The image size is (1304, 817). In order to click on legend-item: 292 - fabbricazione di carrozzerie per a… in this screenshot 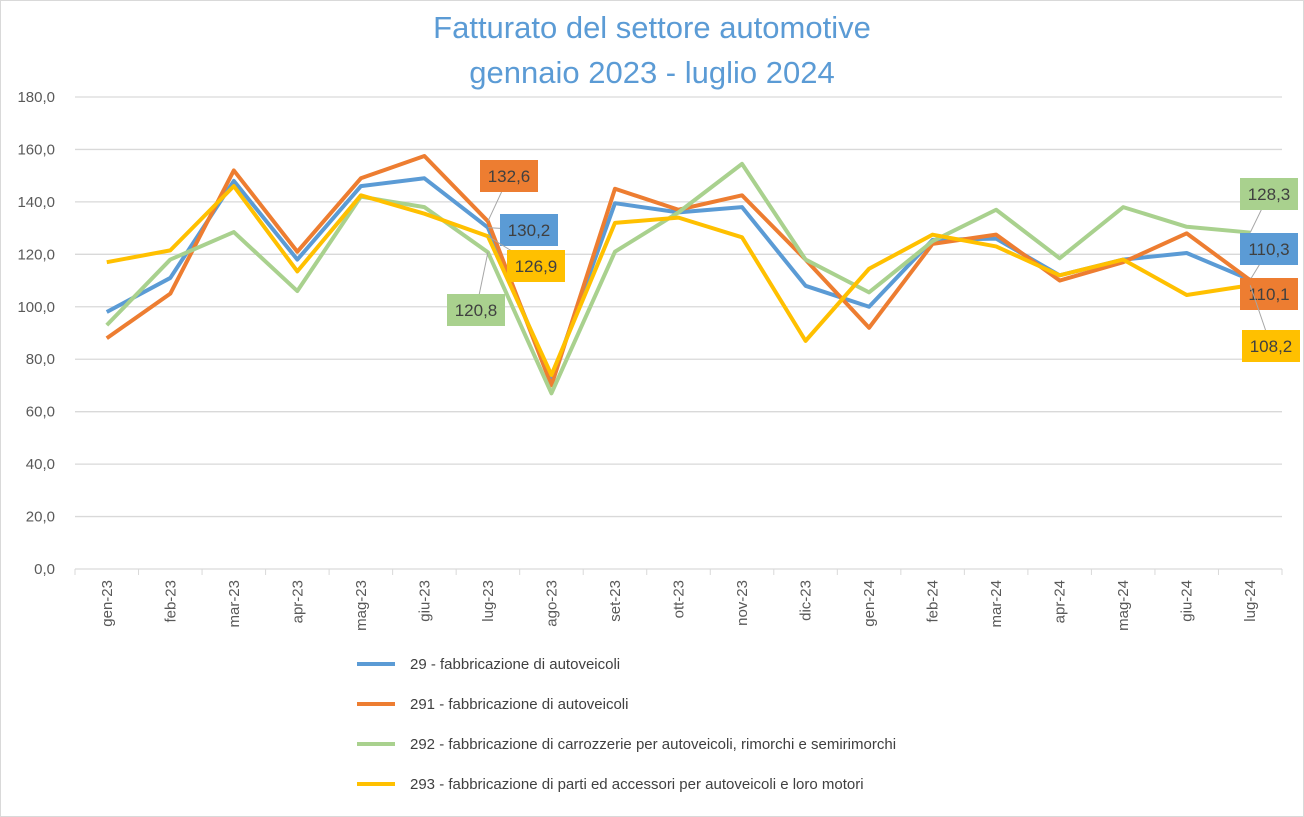, I will do `click(626, 744)`.